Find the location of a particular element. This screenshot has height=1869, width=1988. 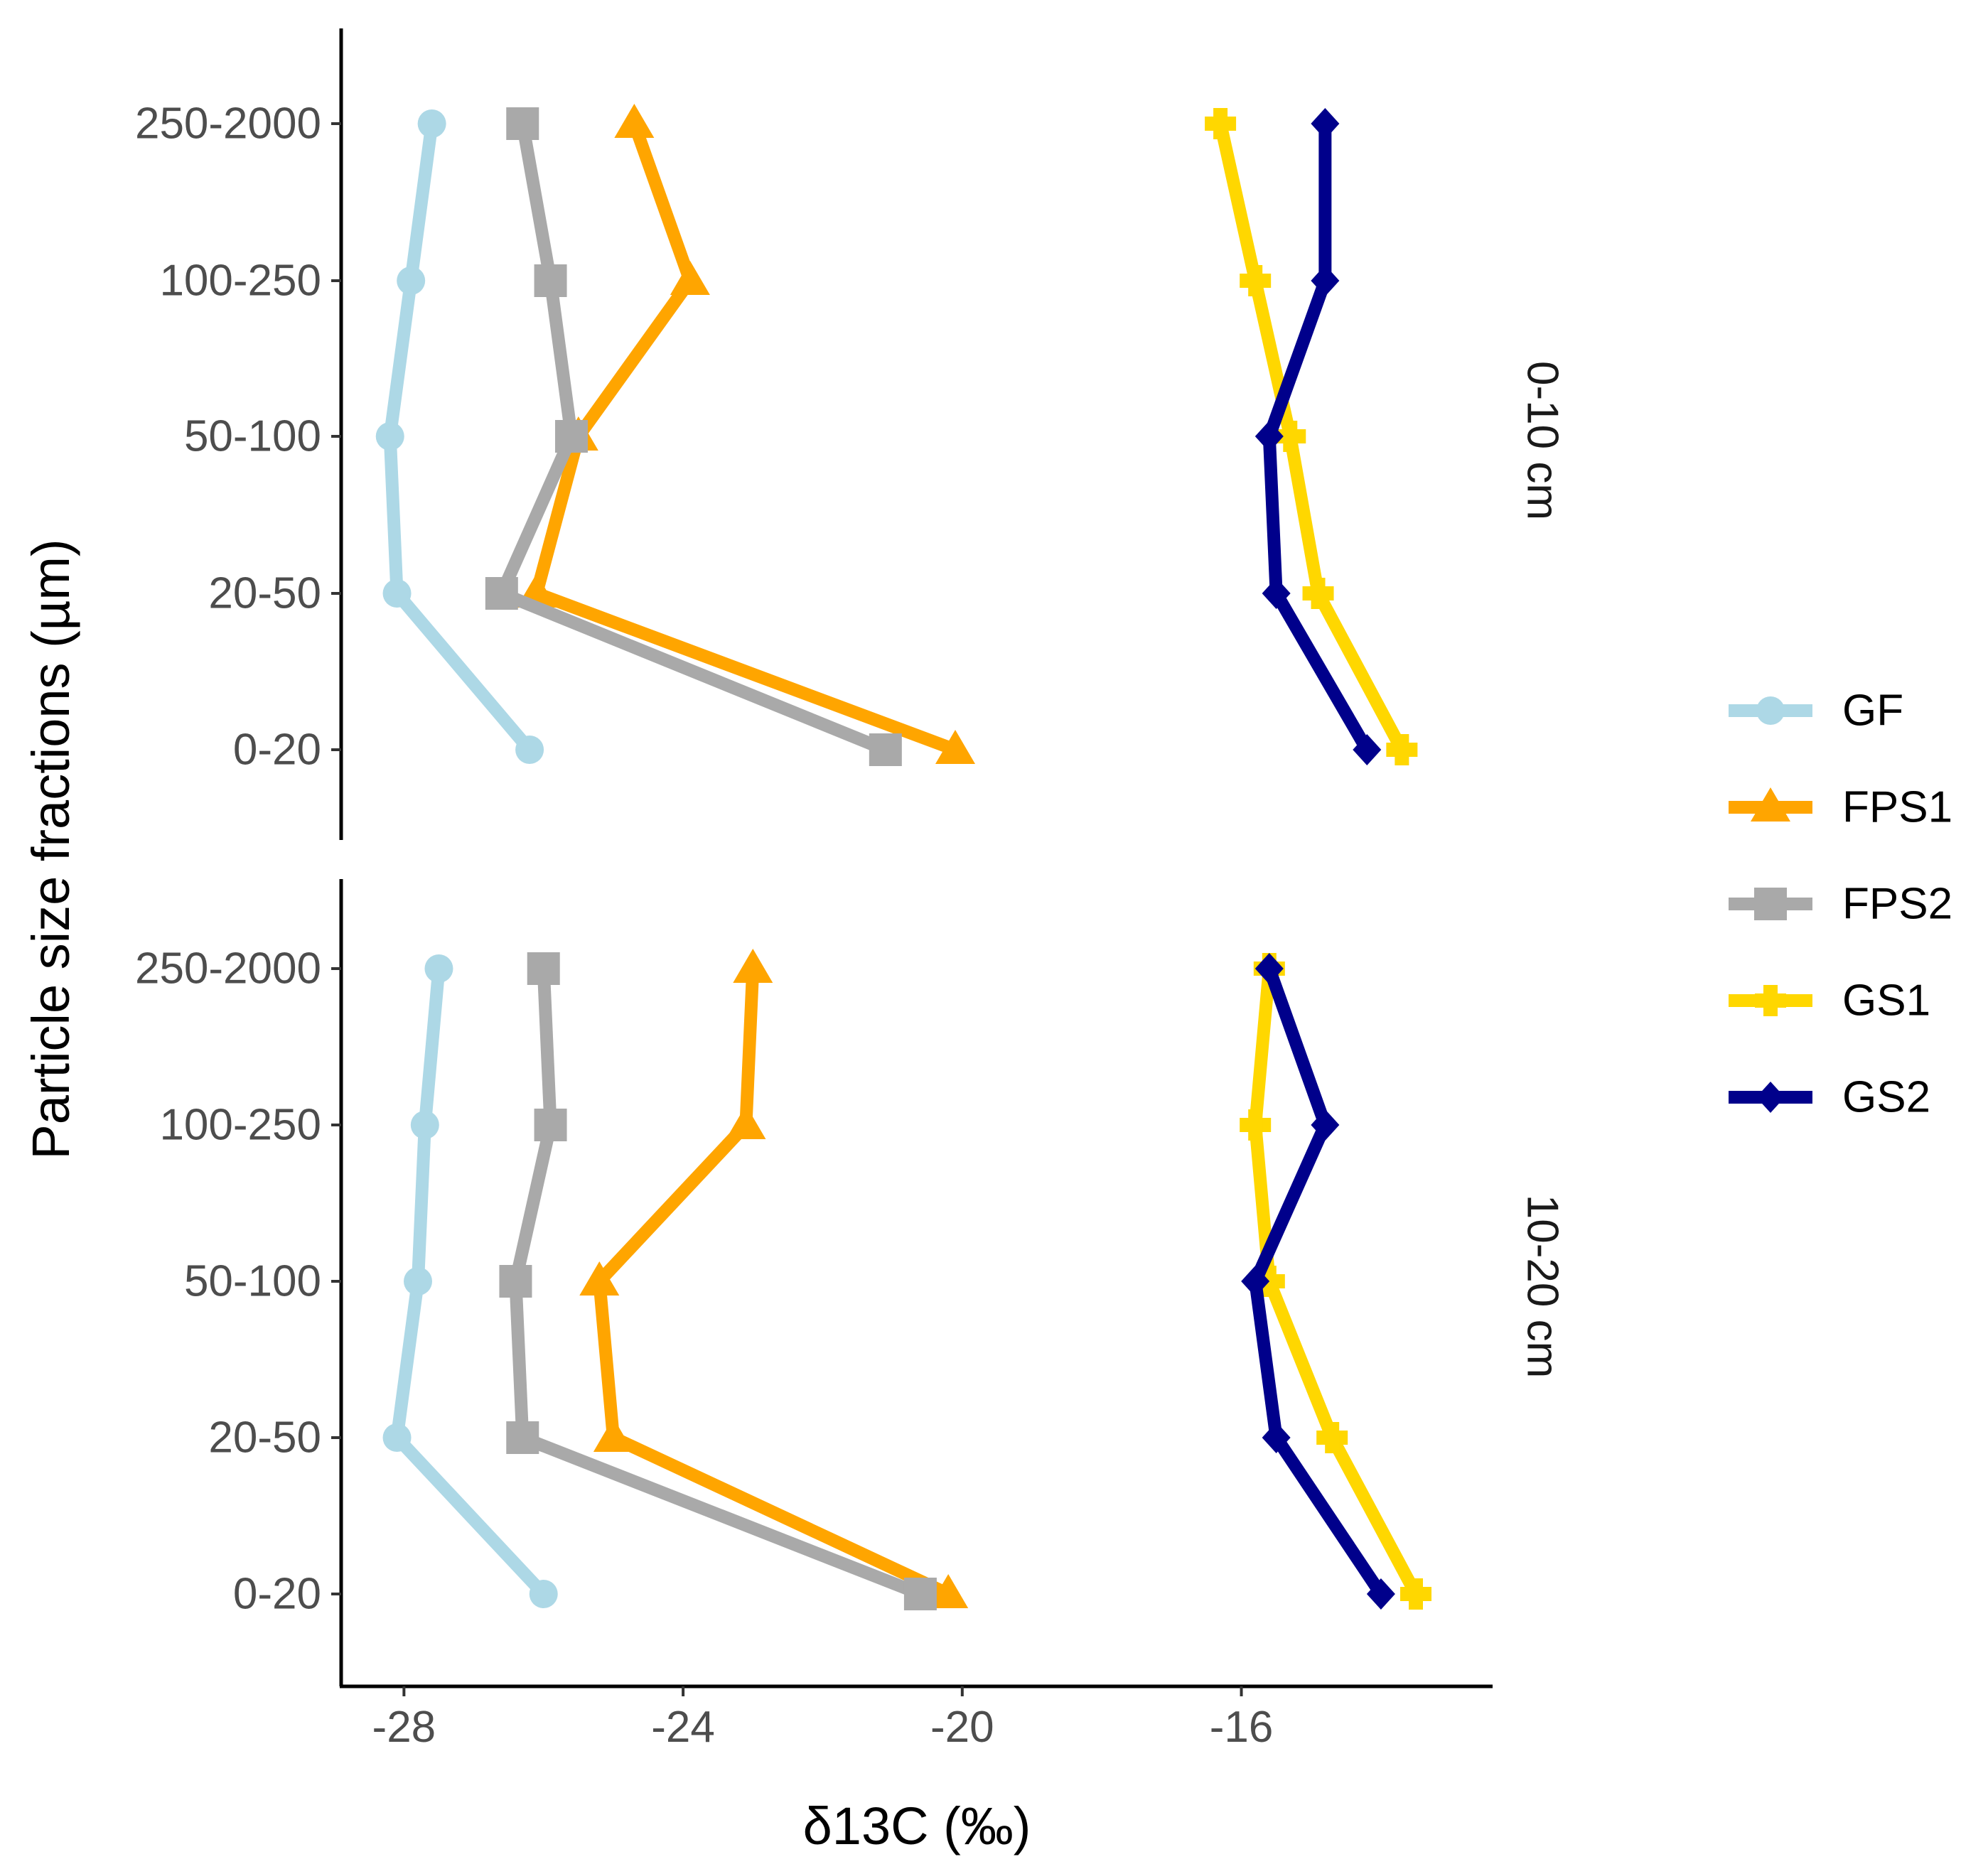

legend-label: GF is located at coordinates (1872, 711).